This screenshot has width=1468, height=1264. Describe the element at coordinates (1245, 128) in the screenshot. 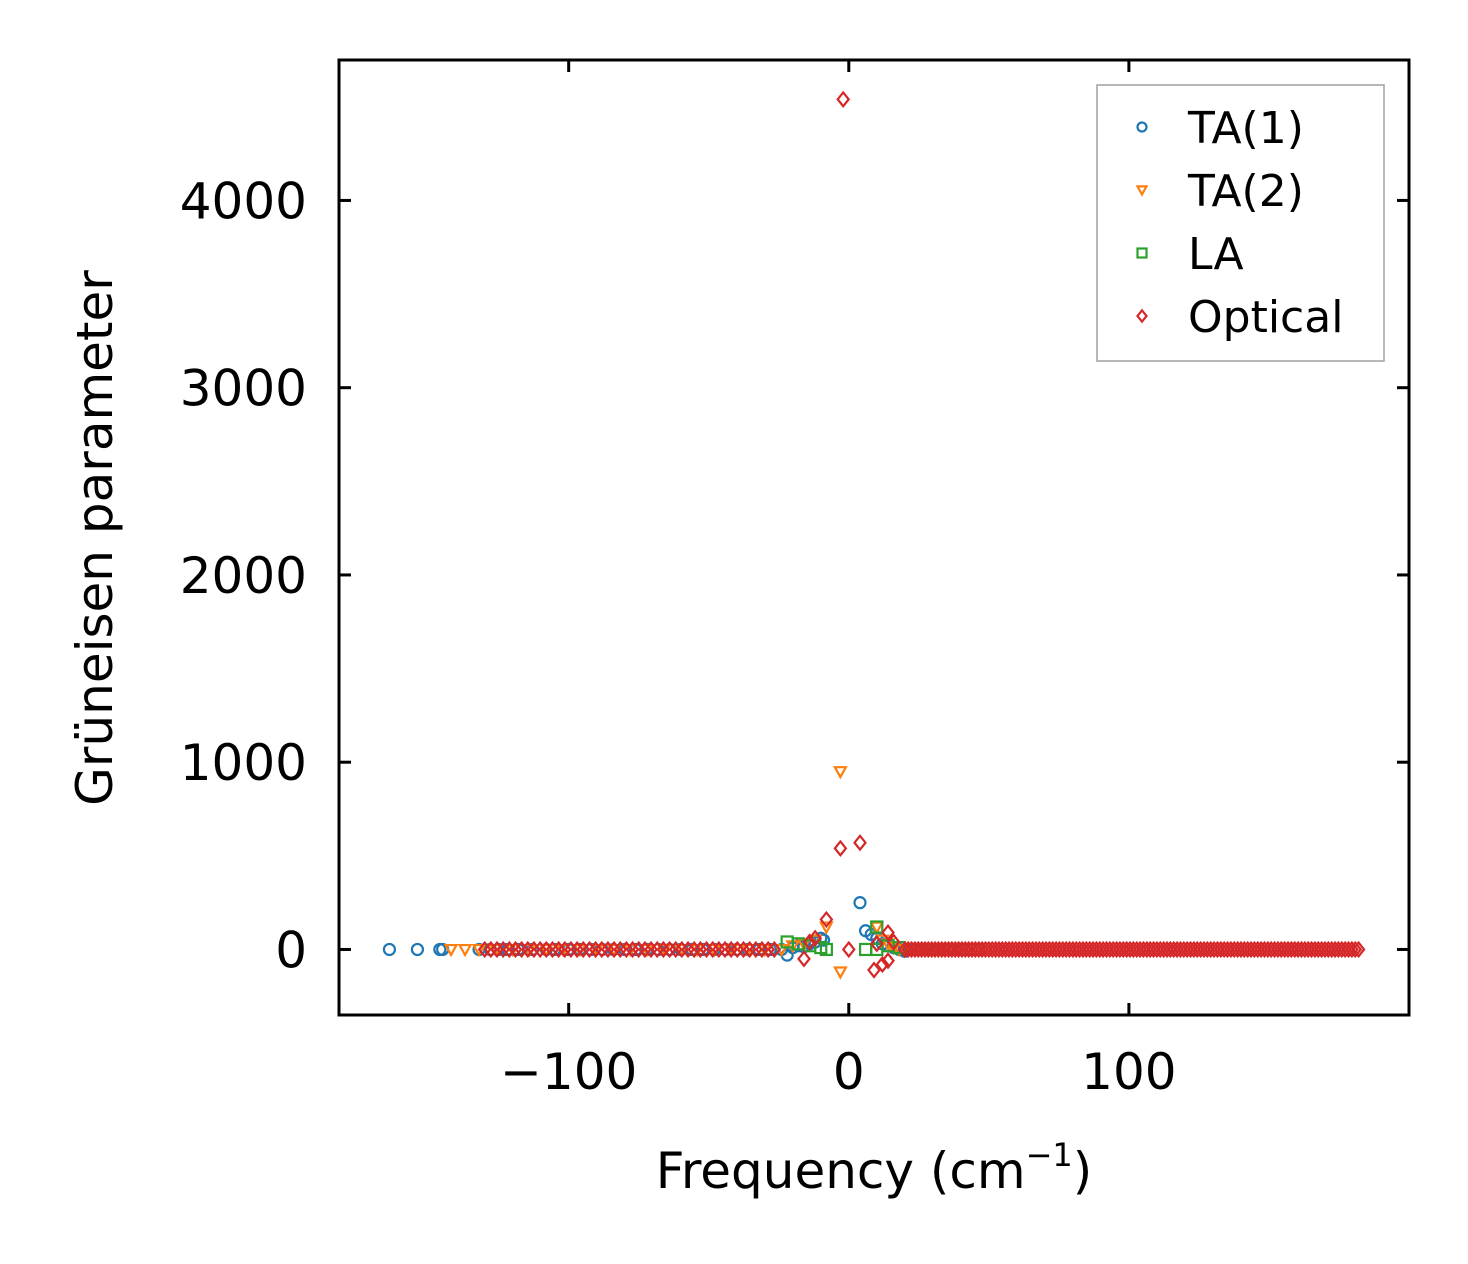

I see `legend-label-ta-1: TA(1)` at that location.